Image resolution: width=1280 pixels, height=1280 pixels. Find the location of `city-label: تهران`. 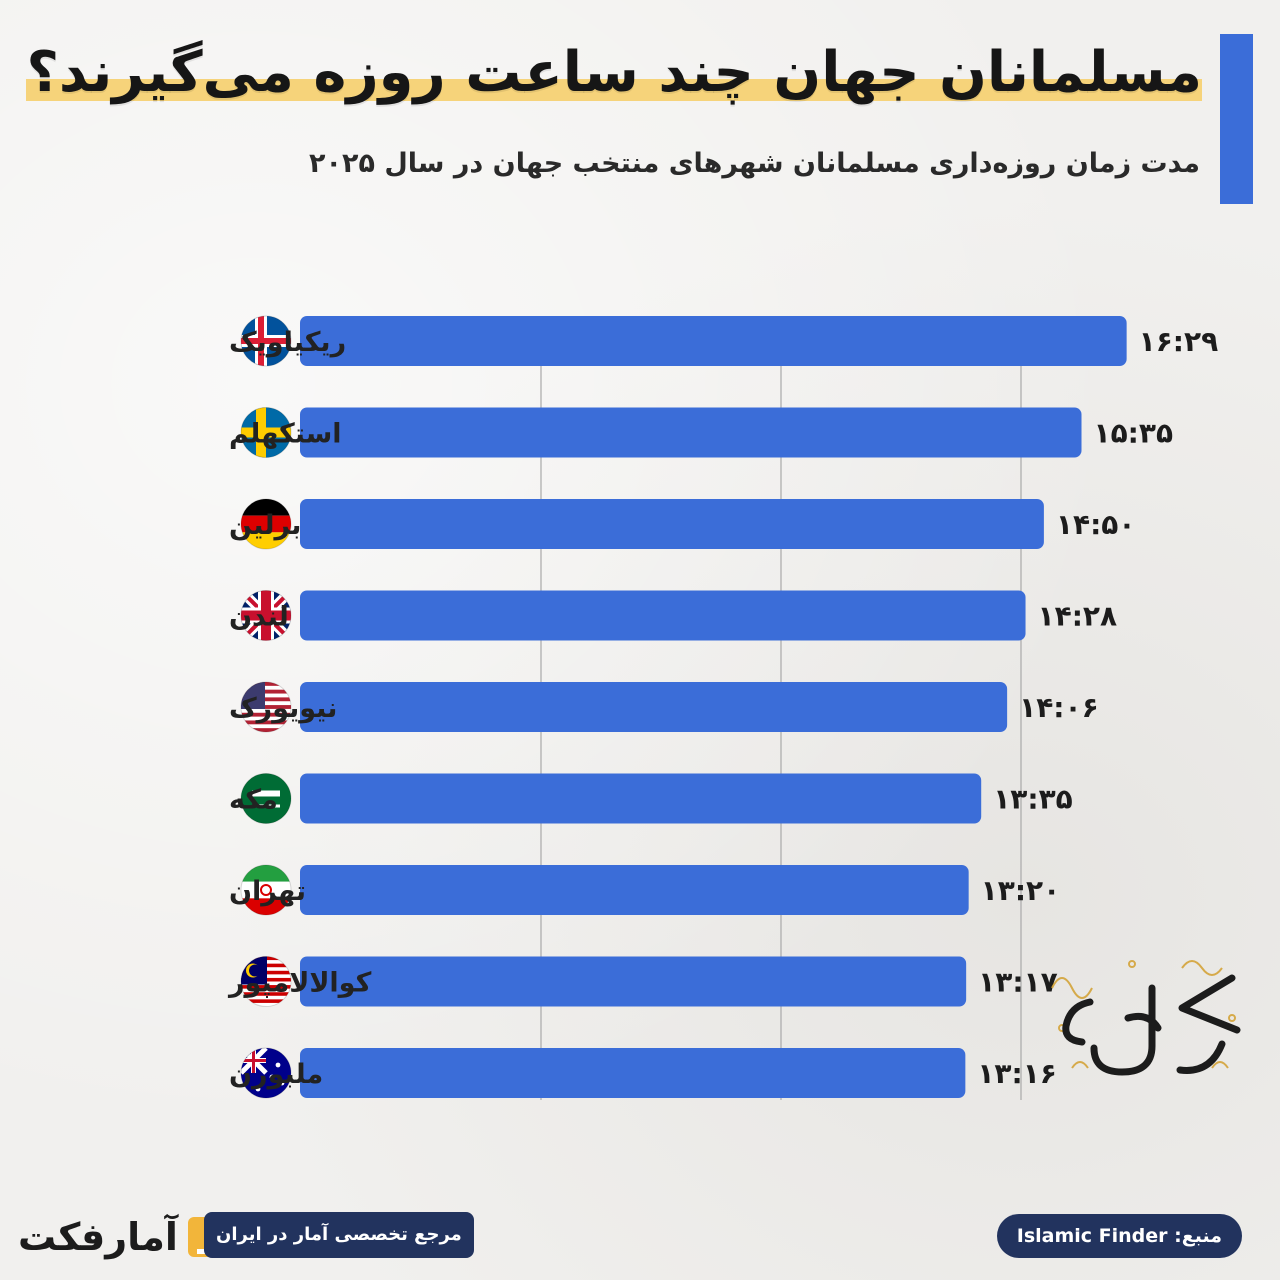

city-label: تهران is located at coordinates (267, 891).